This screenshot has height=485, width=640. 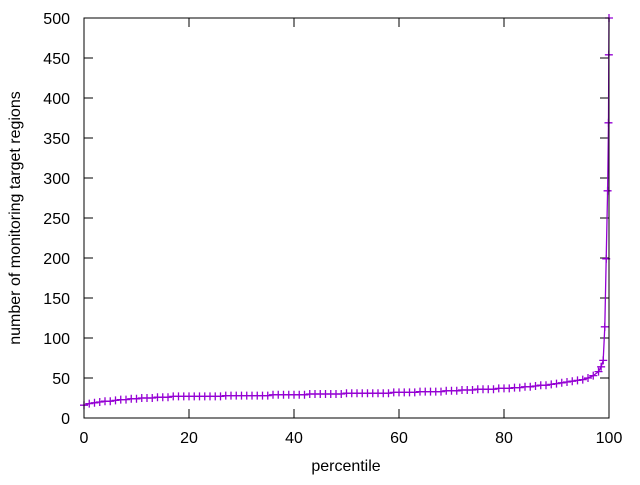 I want to click on x-axis-label: percentile, so click(x=345, y=466).